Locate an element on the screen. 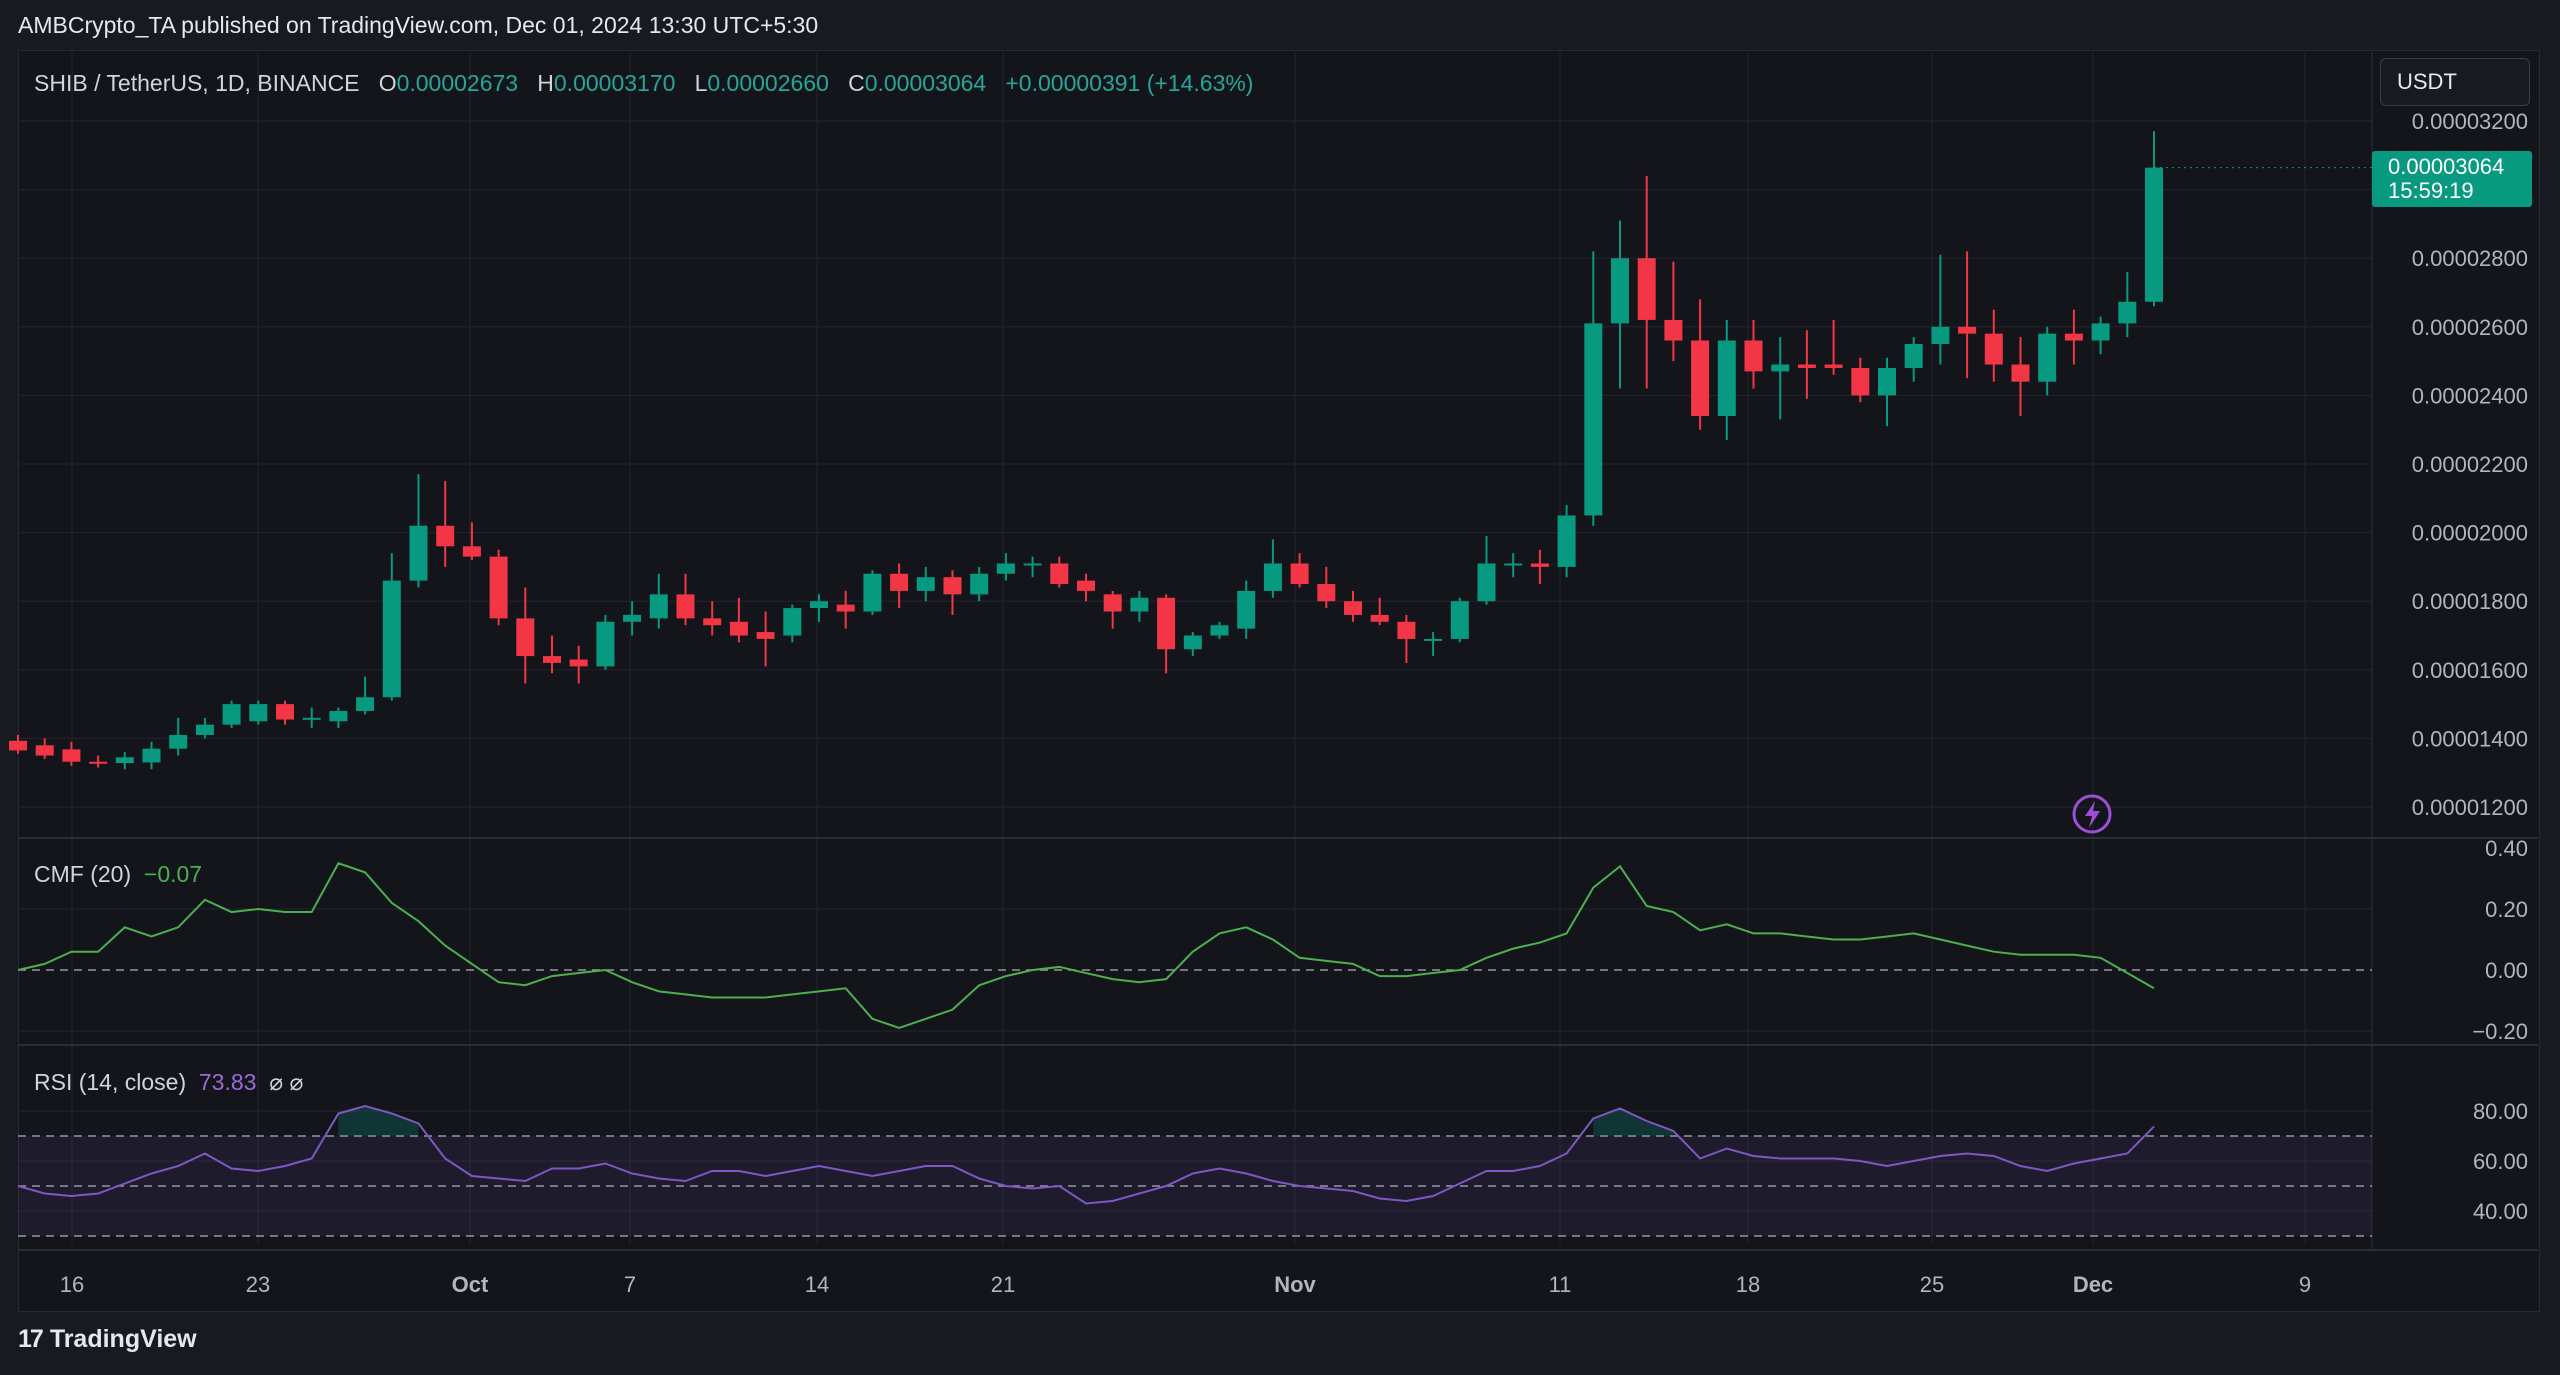 The height and width of the screenshot is (1375, 2560). cmf-tick-label: −0.20 is located at coordinates (2500, 1031).